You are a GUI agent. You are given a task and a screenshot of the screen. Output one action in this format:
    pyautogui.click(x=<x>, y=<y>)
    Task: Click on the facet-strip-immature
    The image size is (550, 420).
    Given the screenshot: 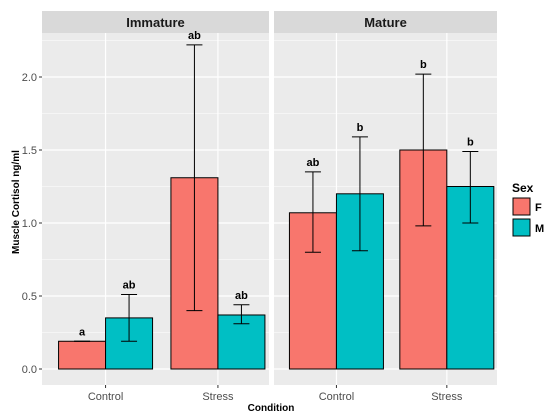 What is the action you would take?
    pyautogui.click(x=155, y=22)
    